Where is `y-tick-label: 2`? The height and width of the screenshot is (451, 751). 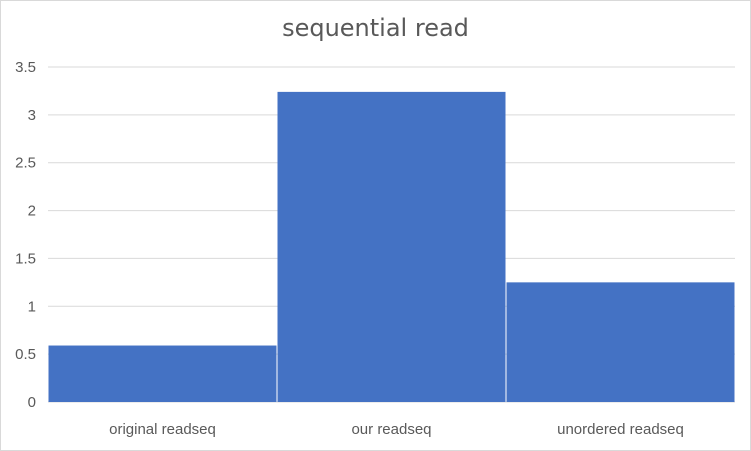
y-tick-label: 2 is located at coordinates (32, 211).